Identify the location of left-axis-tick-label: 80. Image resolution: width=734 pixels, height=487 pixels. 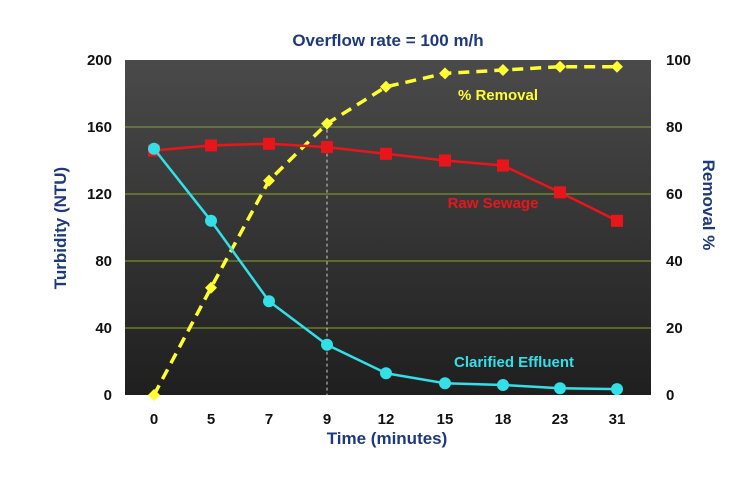
(103, 261).